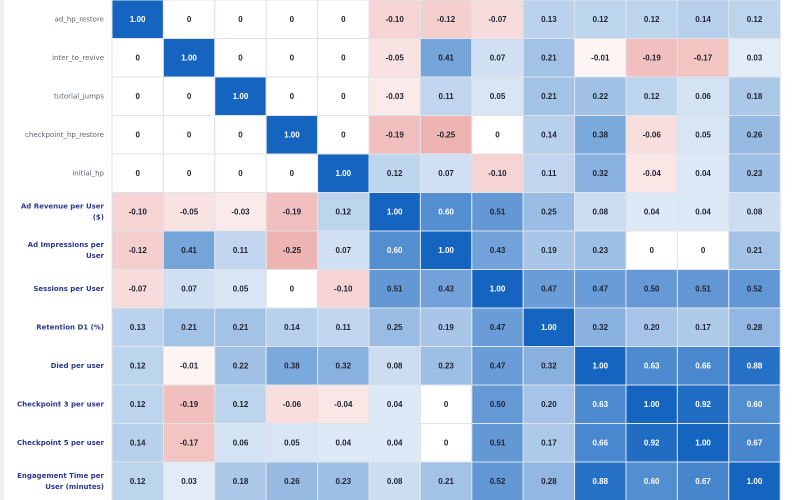 This screenshot has width=800, height=500. What do you see at coordinates (549, 211) in the screenshot?
I see `heatmap-cell-value: 0.25` at bounding box center [549, 211].